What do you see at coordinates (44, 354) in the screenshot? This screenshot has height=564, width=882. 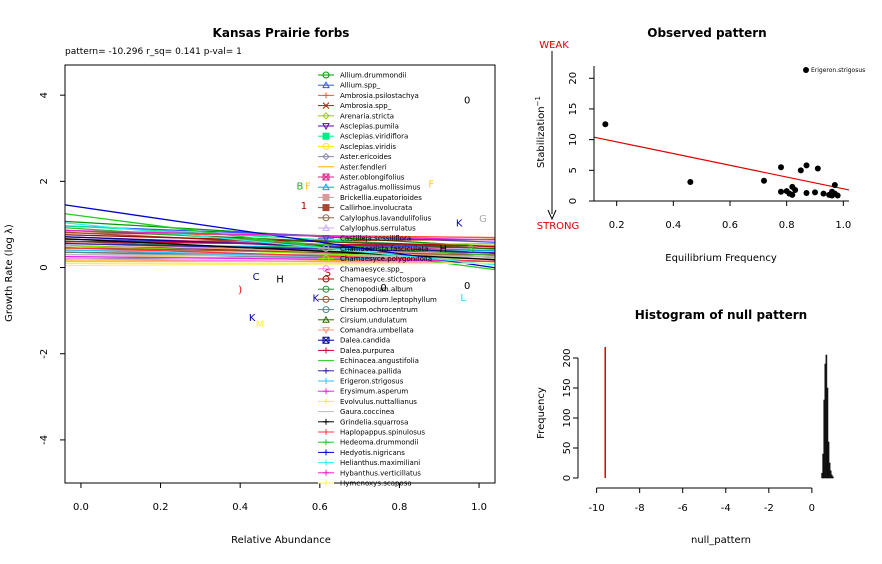 I see `growth-y-tick-label-1: -2` at bounding box center [44, 354].